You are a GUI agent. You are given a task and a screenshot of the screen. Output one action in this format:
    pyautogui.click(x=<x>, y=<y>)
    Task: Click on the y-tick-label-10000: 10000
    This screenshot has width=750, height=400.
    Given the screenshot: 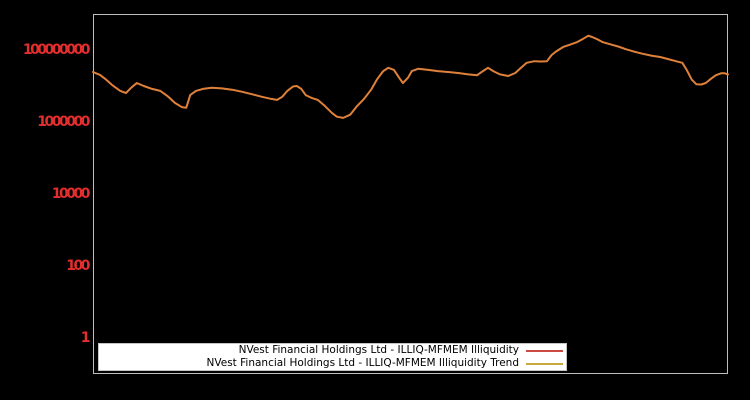 What is the action you would take?
    pyautogui.click(x=71, y=194)
    